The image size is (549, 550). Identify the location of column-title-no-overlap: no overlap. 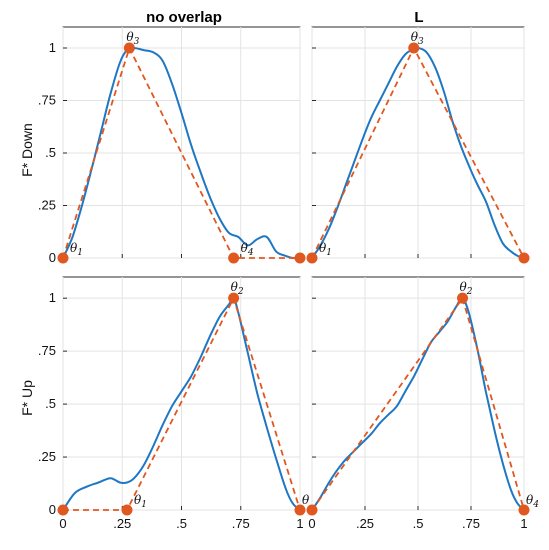
(184, 17).